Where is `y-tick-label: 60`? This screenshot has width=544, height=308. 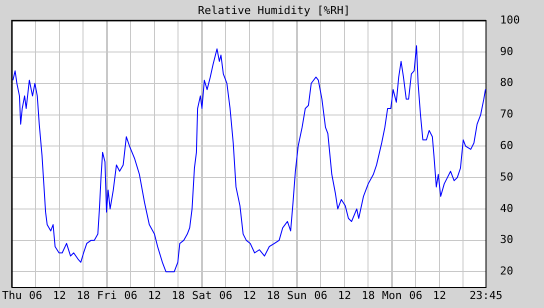
y-tick-label: 60 is located at coordinates (507, 145).